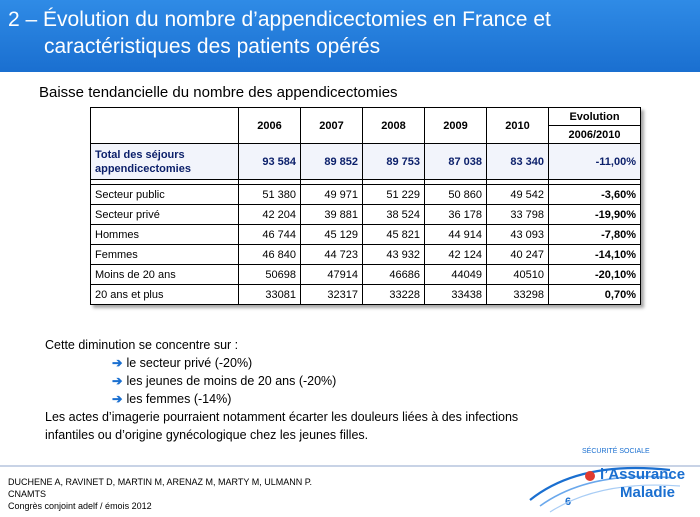  Describe the element at coordinates (331, 161) in the screenshot. I see `table-cell: 89 852` at that location.